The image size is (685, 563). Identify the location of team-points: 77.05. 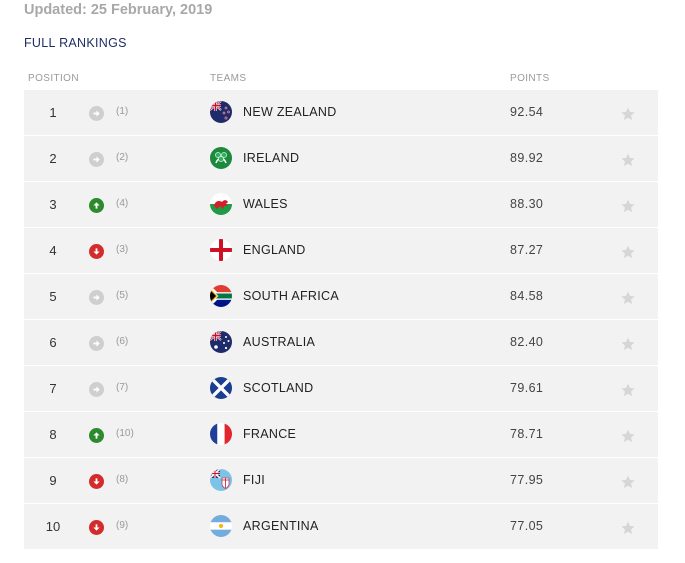
(527, 526).